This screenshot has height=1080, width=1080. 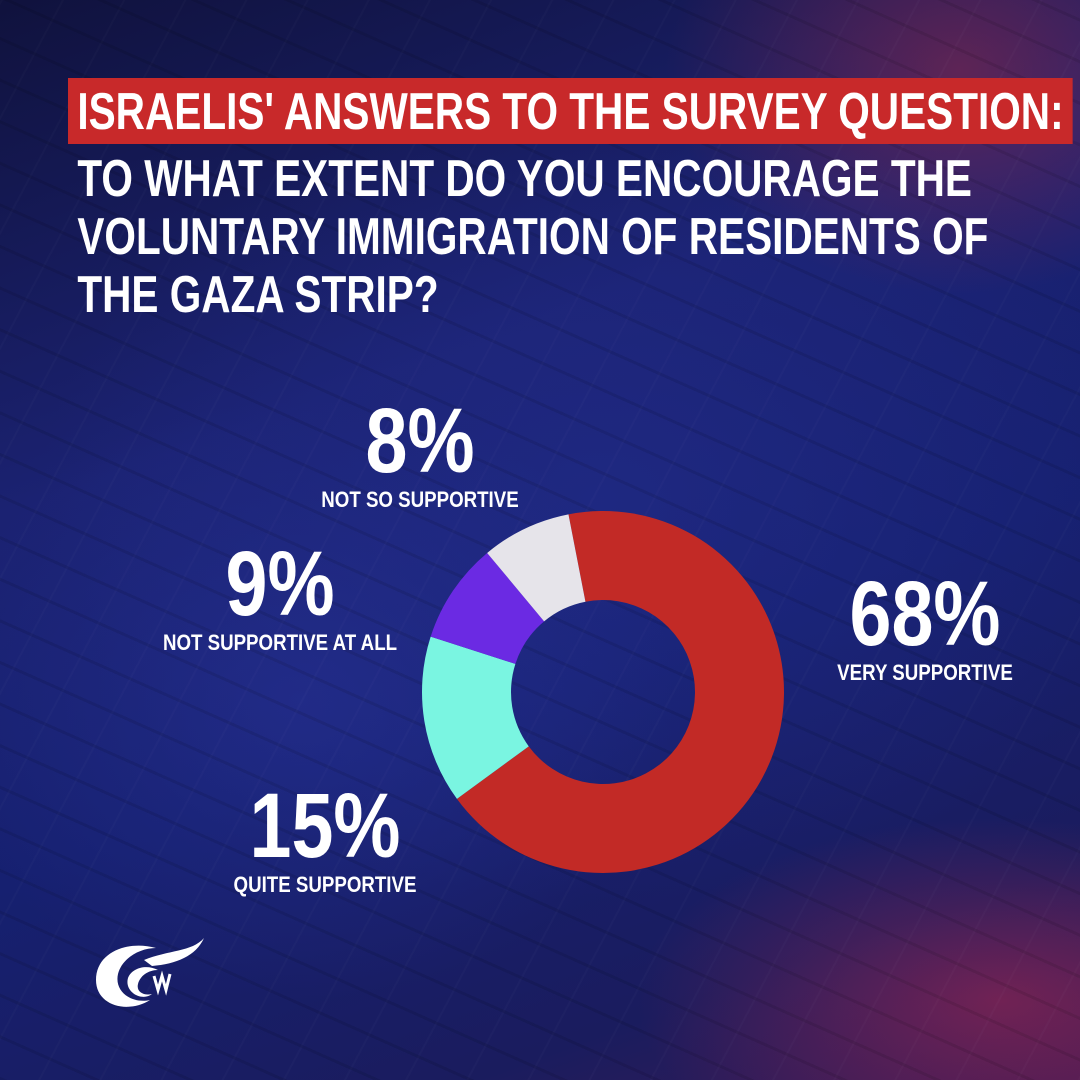 I want to click on title-line-3: THE GAZA STRIP?, so click(x=258, y=295).